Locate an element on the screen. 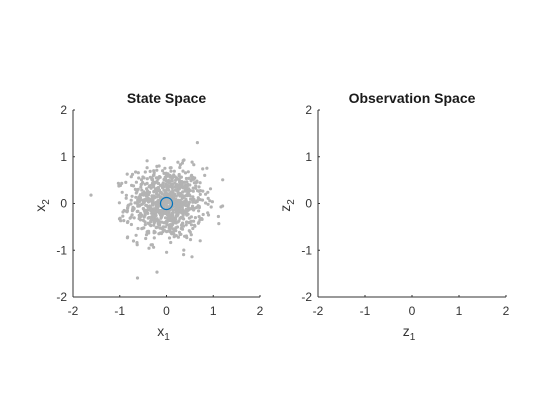  mean-marker is located at coordinates (166, 203).